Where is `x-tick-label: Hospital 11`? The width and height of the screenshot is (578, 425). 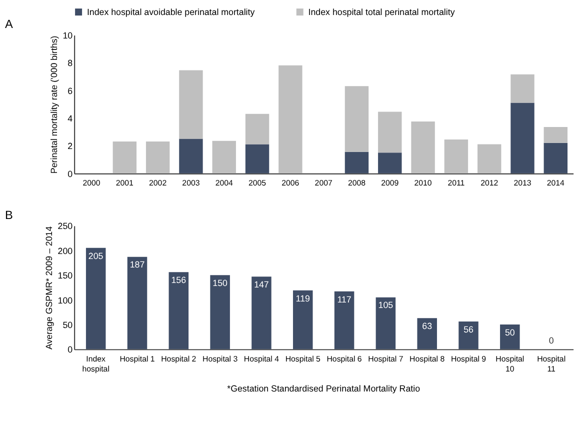 x-tick-label: Hospital 11 is located at coordinates (551, 364).